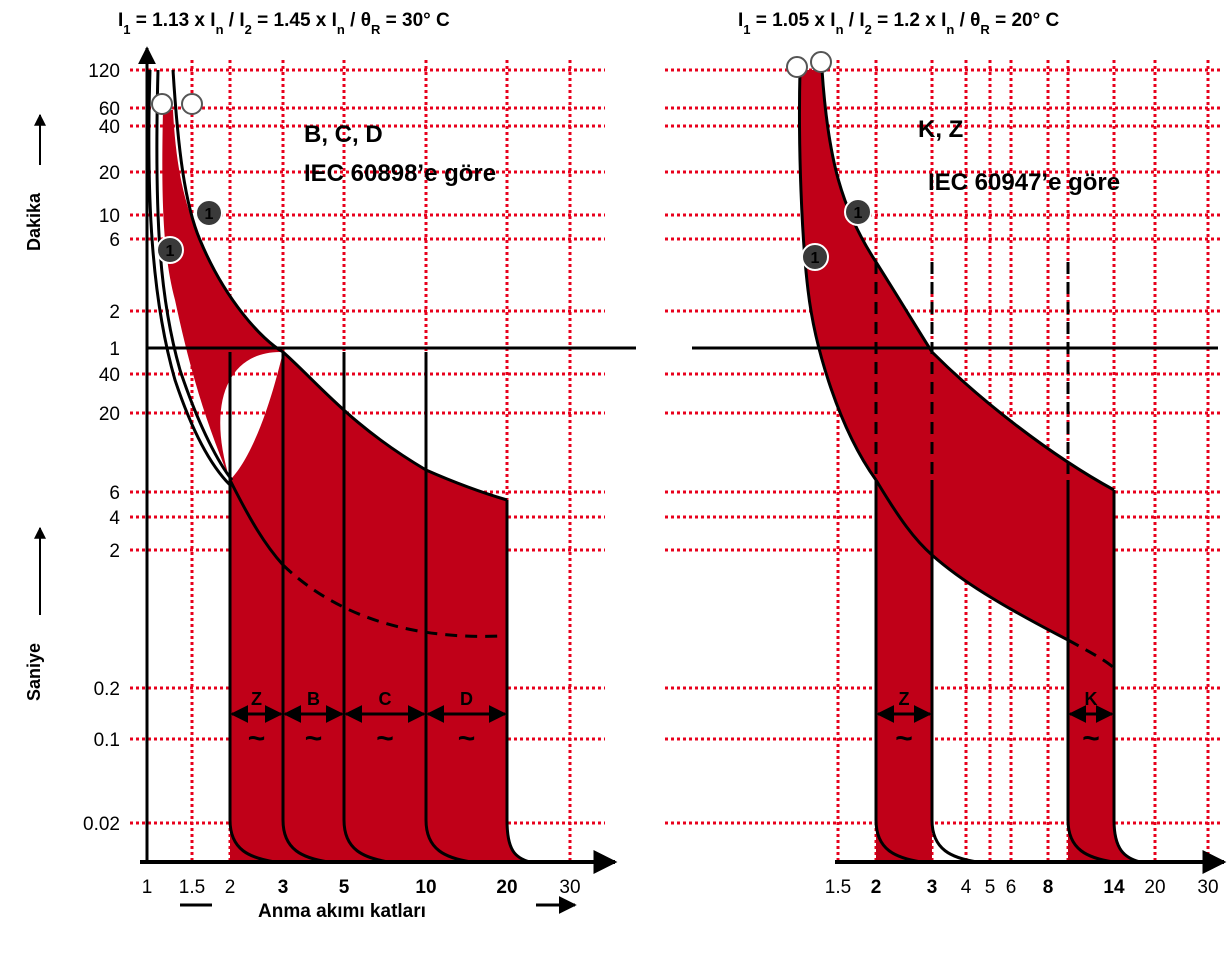 The image size is (1227, 969). What do you see at coordinates (400, 173) in the screenshot?
I see `left-standard-name: IEC 60898’e göre` at bounding box center [400, 173].